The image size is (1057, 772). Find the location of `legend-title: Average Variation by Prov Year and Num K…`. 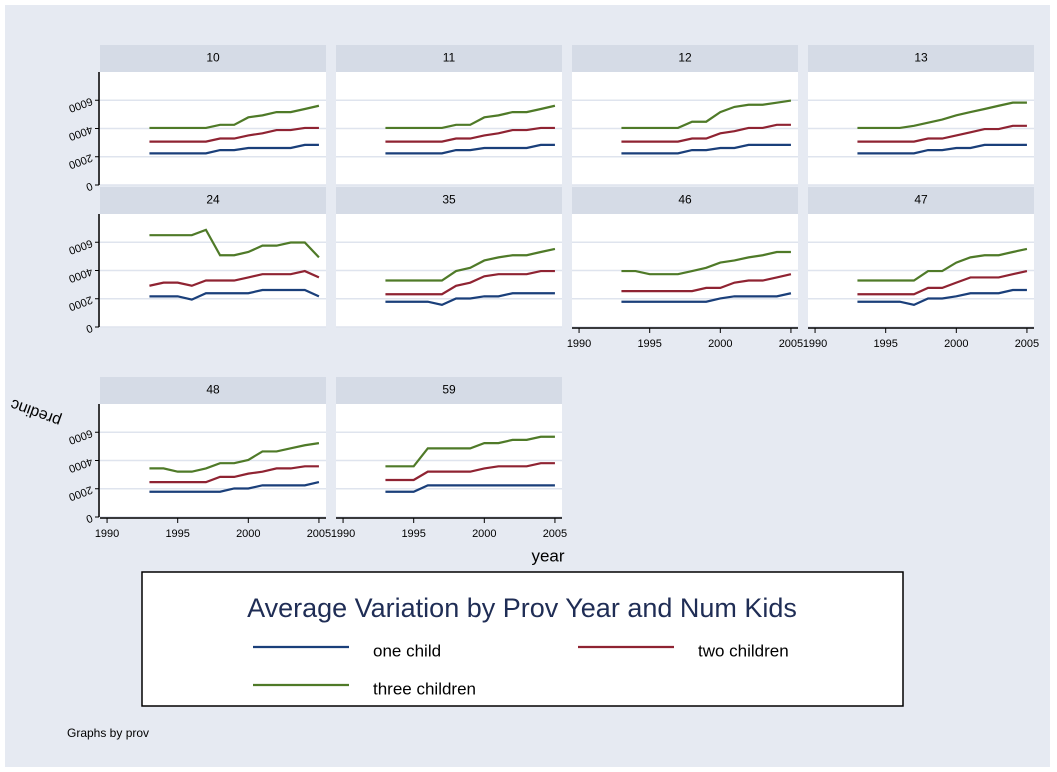

legend-title: Average Variation by Prov Year and Num K… is located at coordinates (522, 608).